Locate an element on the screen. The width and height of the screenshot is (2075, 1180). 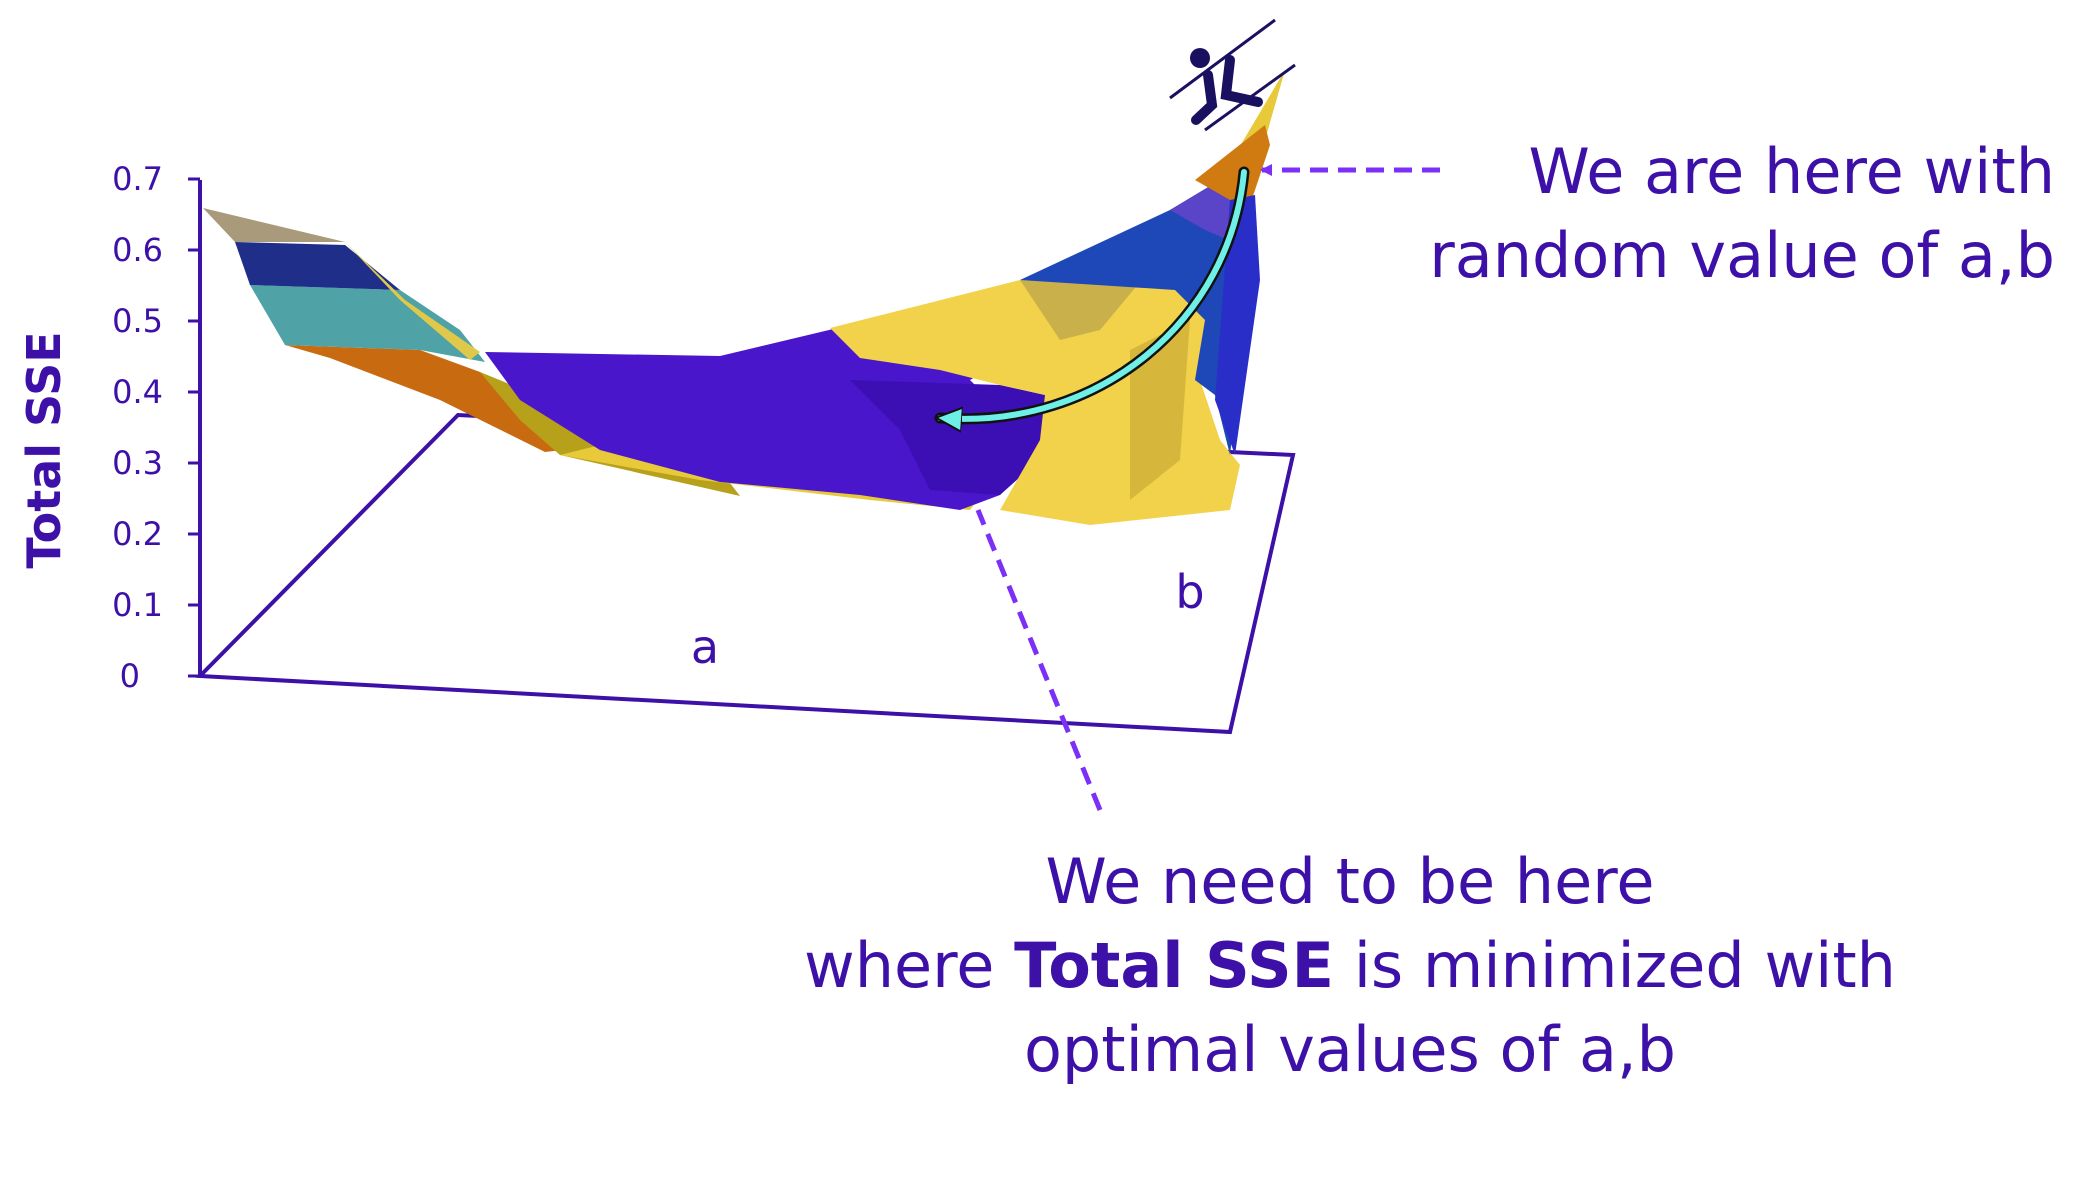
target-note-line1: We need to be here is located at coordinates (1350, 881).